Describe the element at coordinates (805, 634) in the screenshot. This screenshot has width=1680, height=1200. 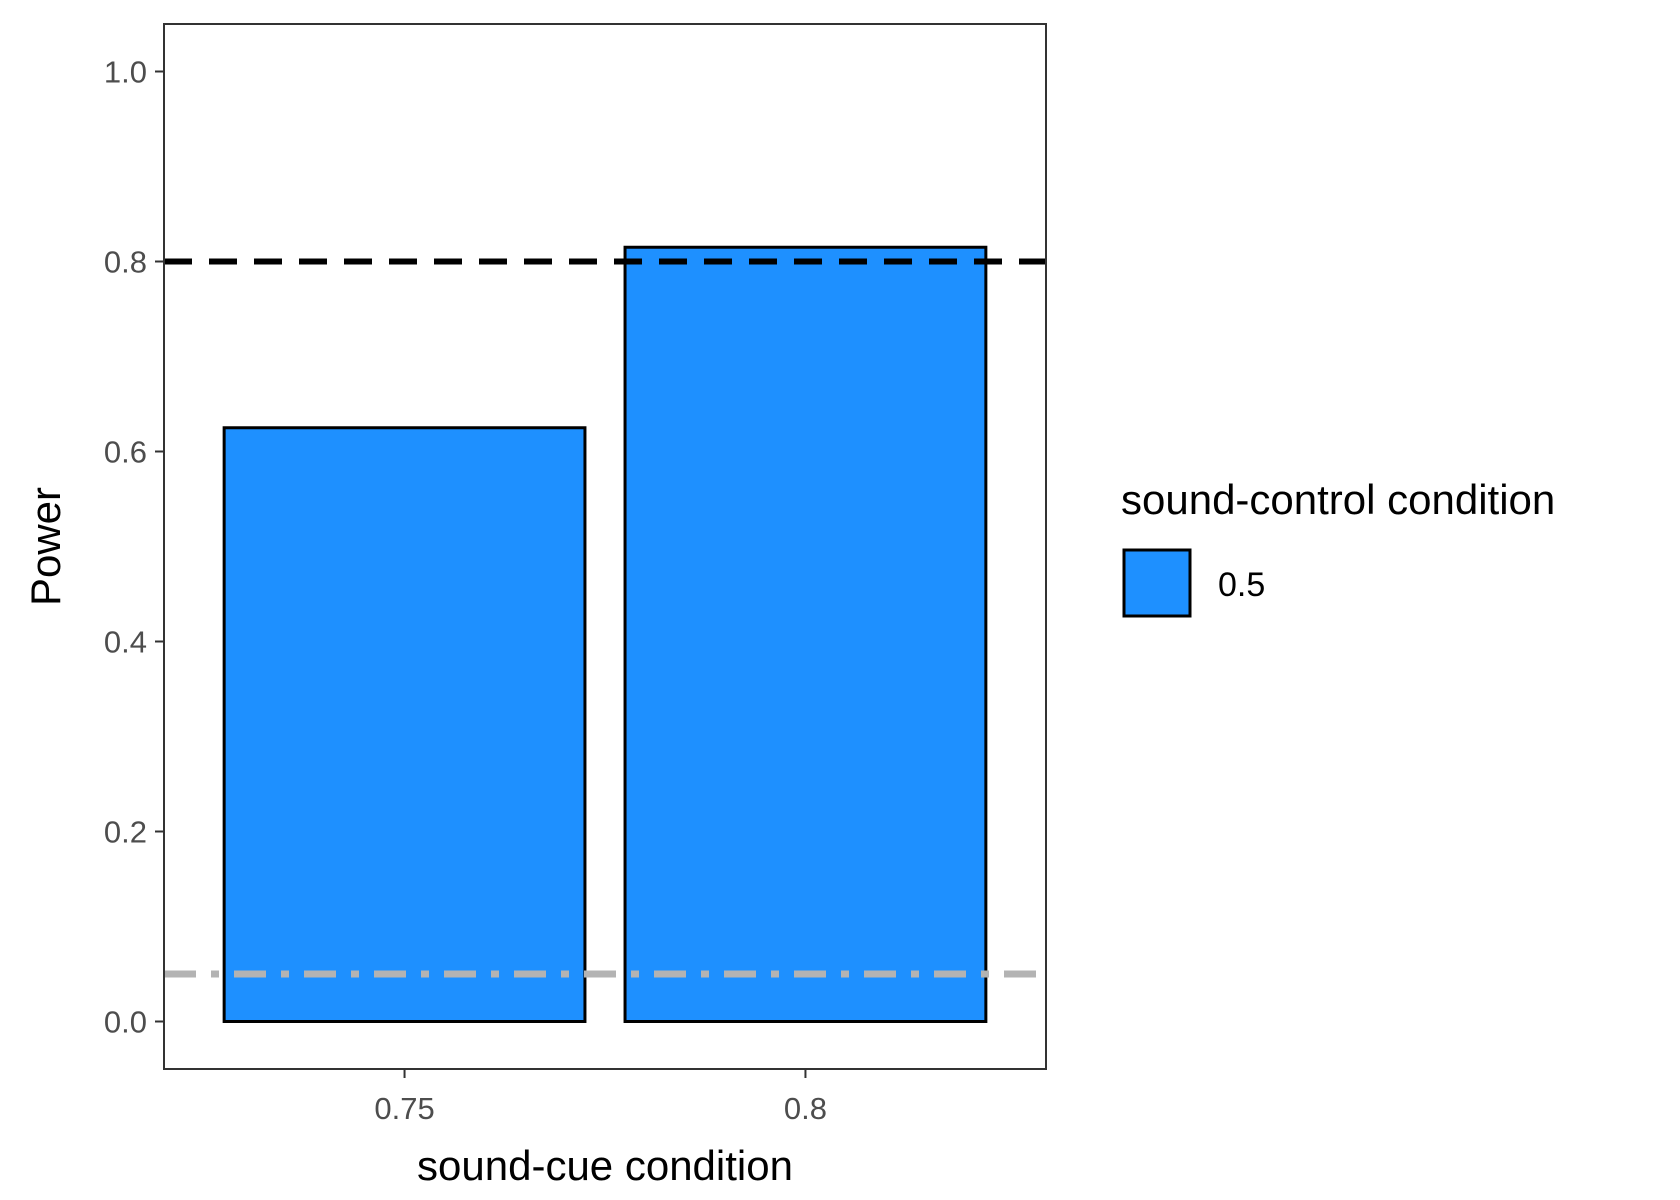
I see `bar-0.8` at that location.